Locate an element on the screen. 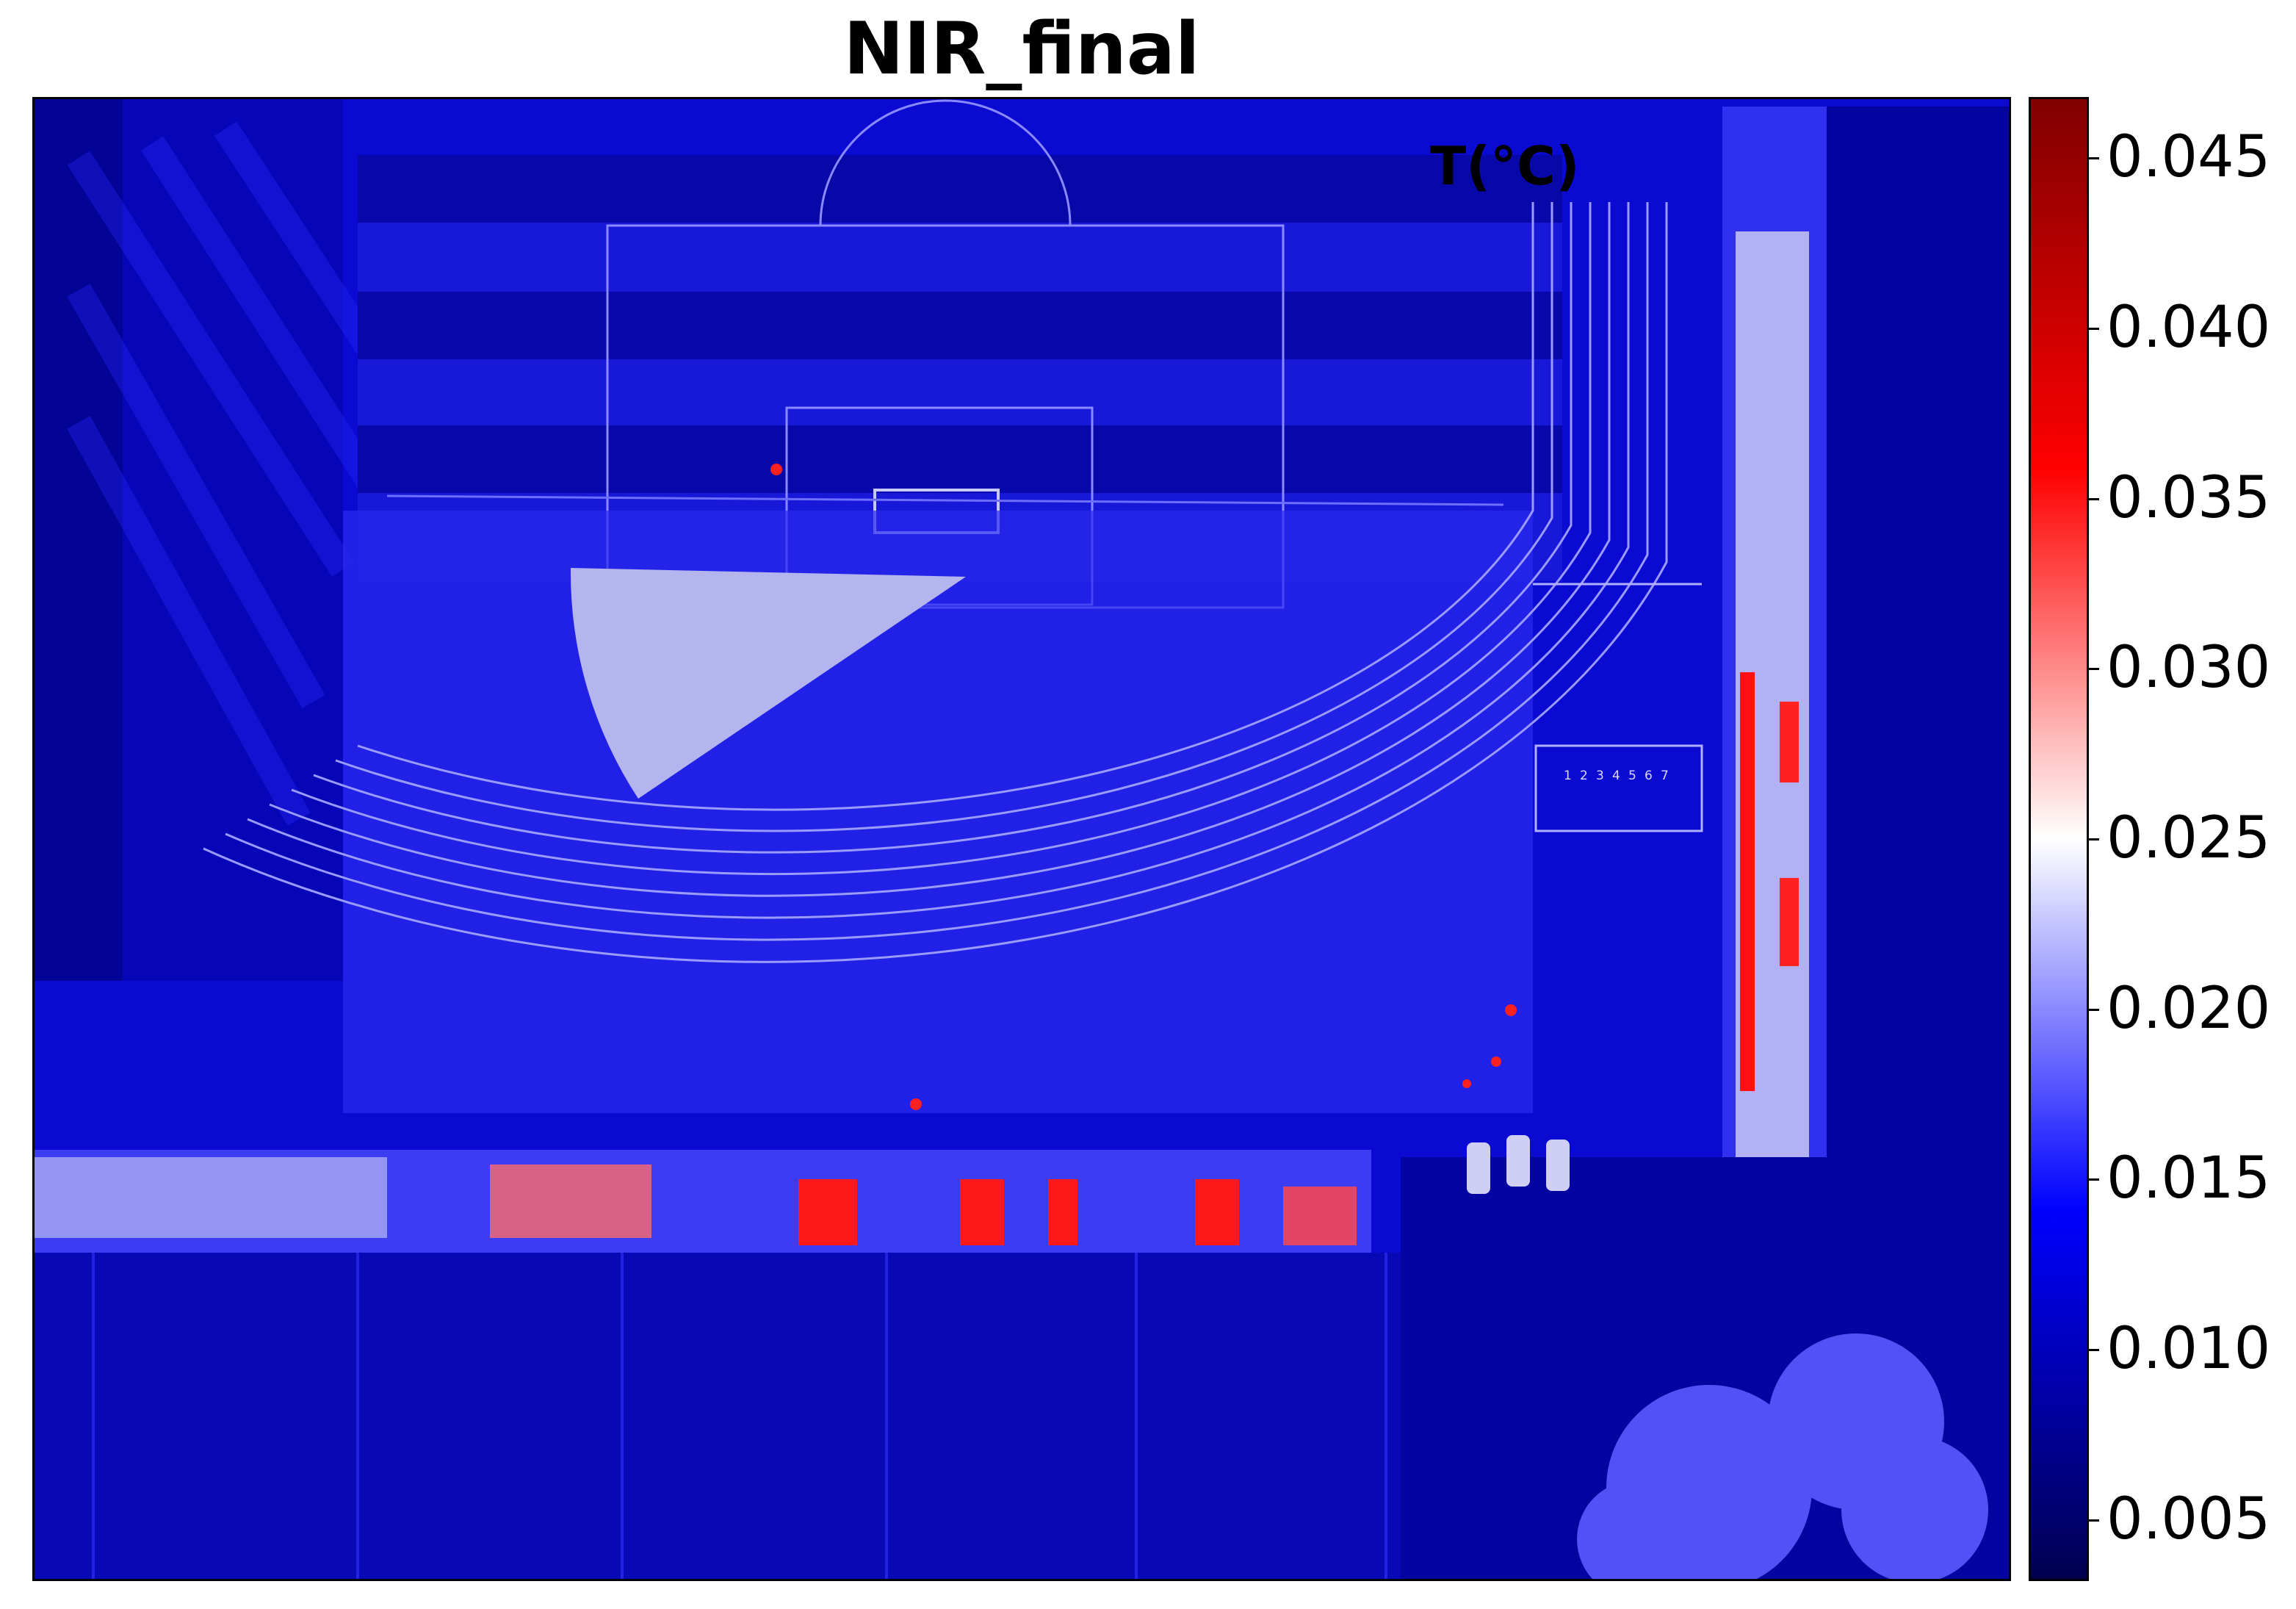  colorbar-tick-label: 0.025 is located at coordinates (2189, 838).